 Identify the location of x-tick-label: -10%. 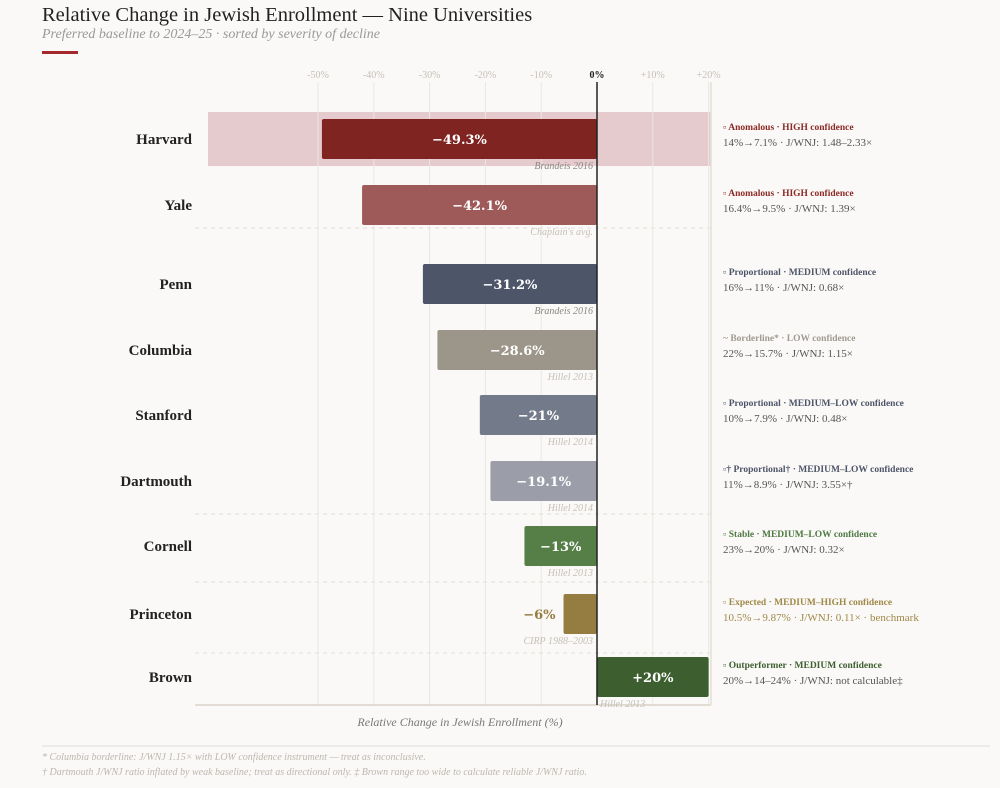
(541, 75).